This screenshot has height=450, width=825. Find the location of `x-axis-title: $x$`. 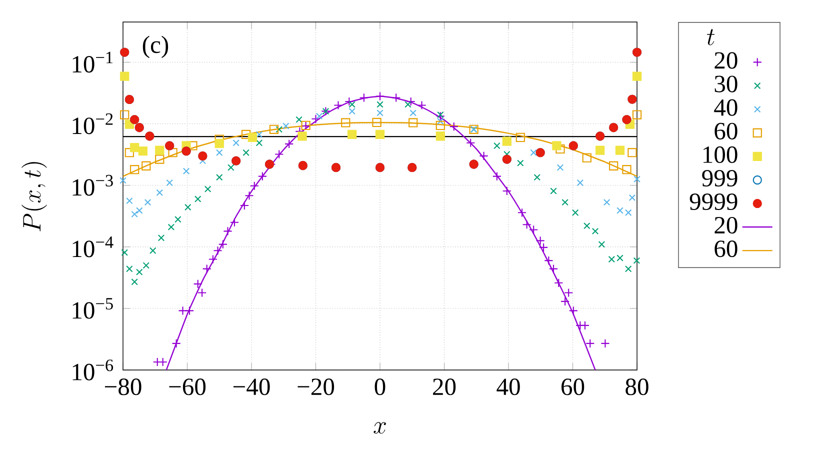

x-axis-title: $x$ is located at coordinates (380, 428).